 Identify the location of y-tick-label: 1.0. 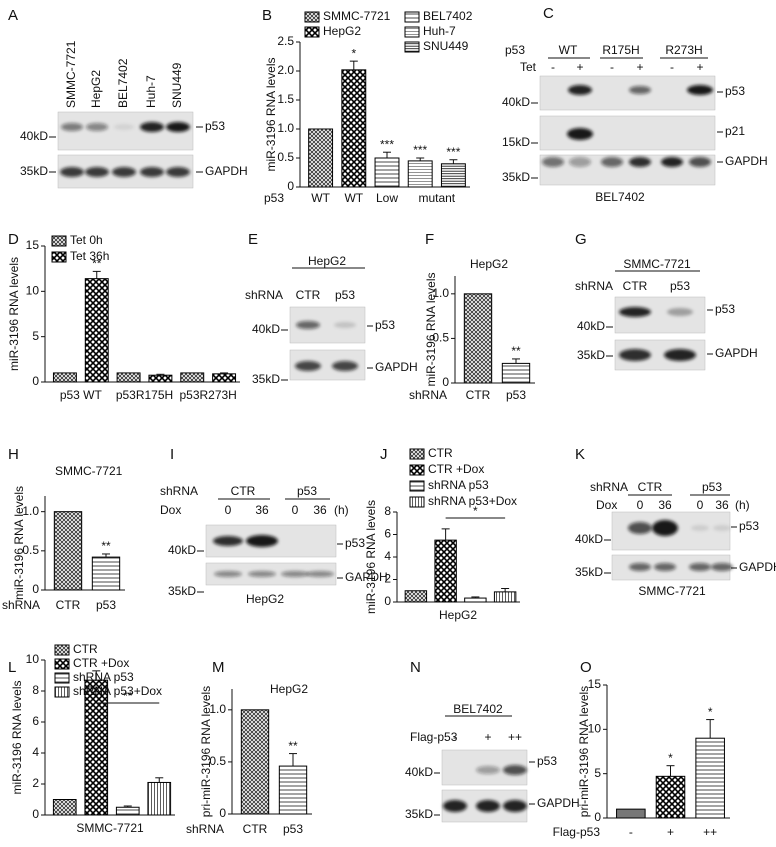
(30, 511).